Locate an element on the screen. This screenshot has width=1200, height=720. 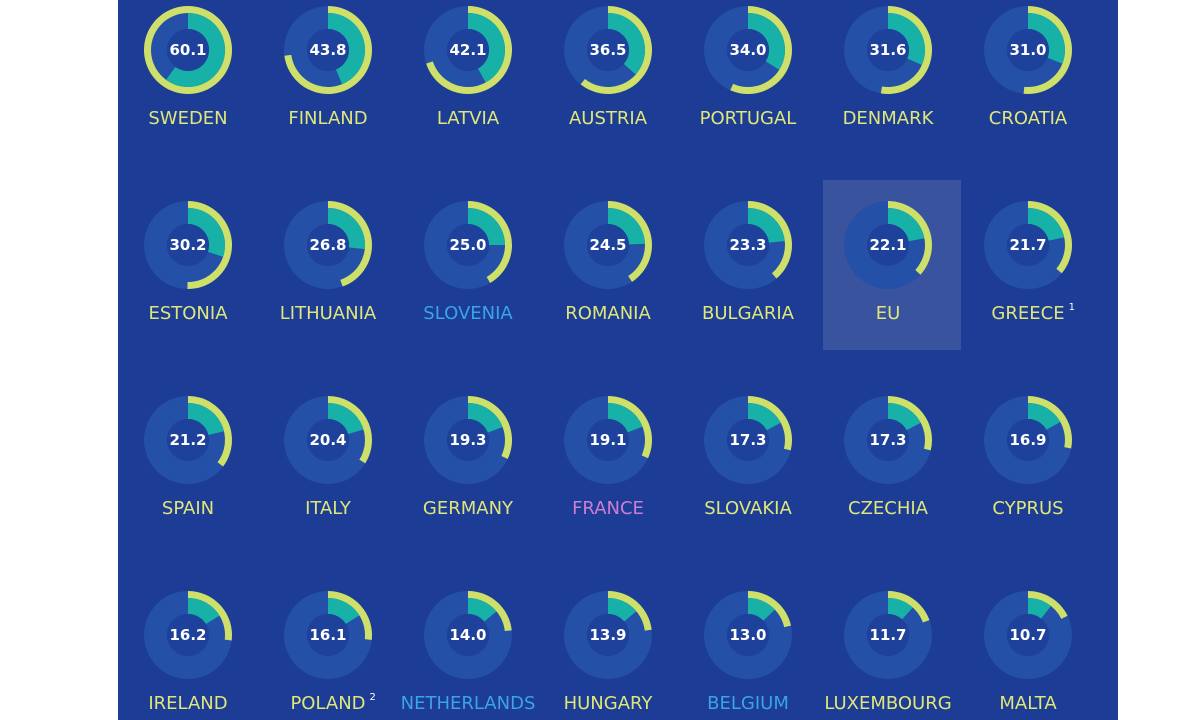
outer-arc-denmark is located at coordinates (906, 50).